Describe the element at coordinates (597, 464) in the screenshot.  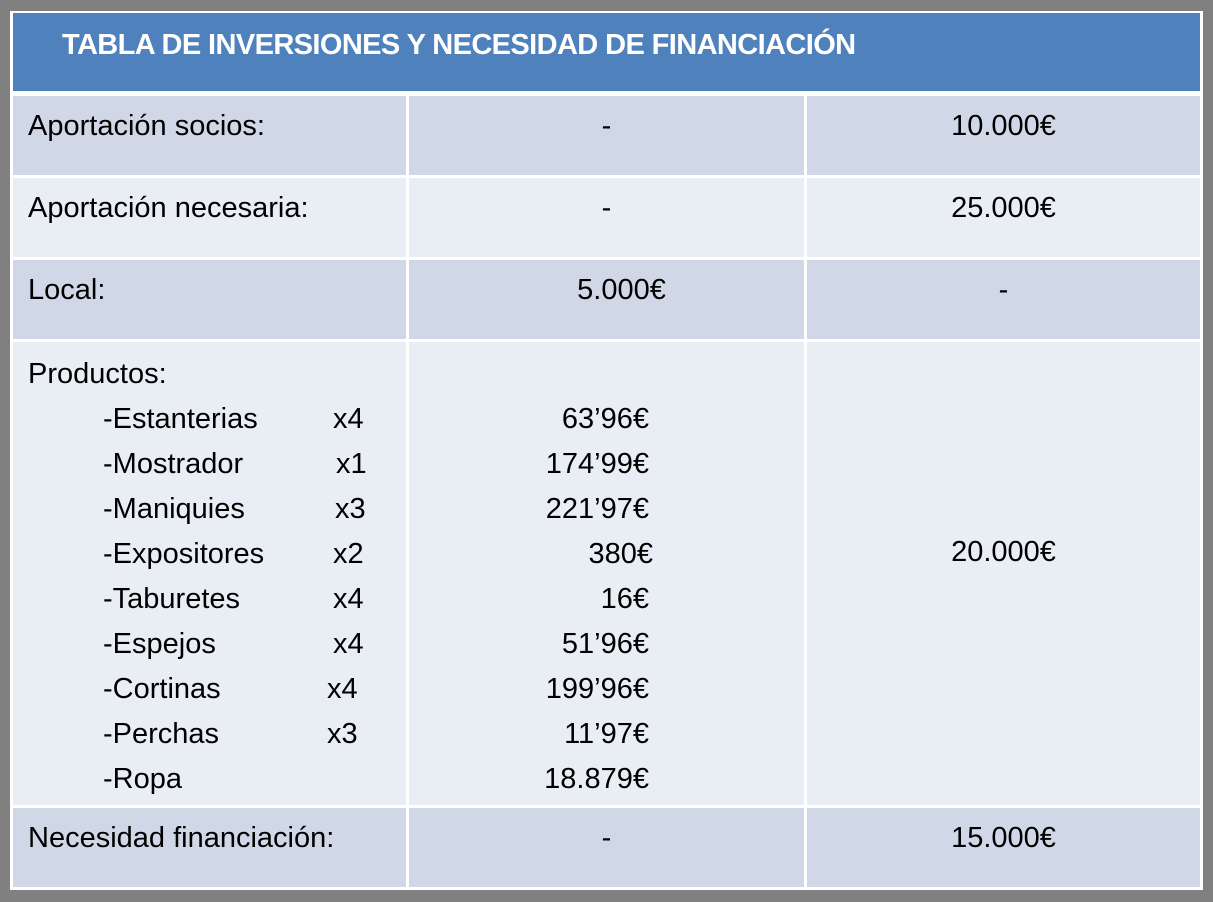
I see `product-price: 174’99€` at that location.